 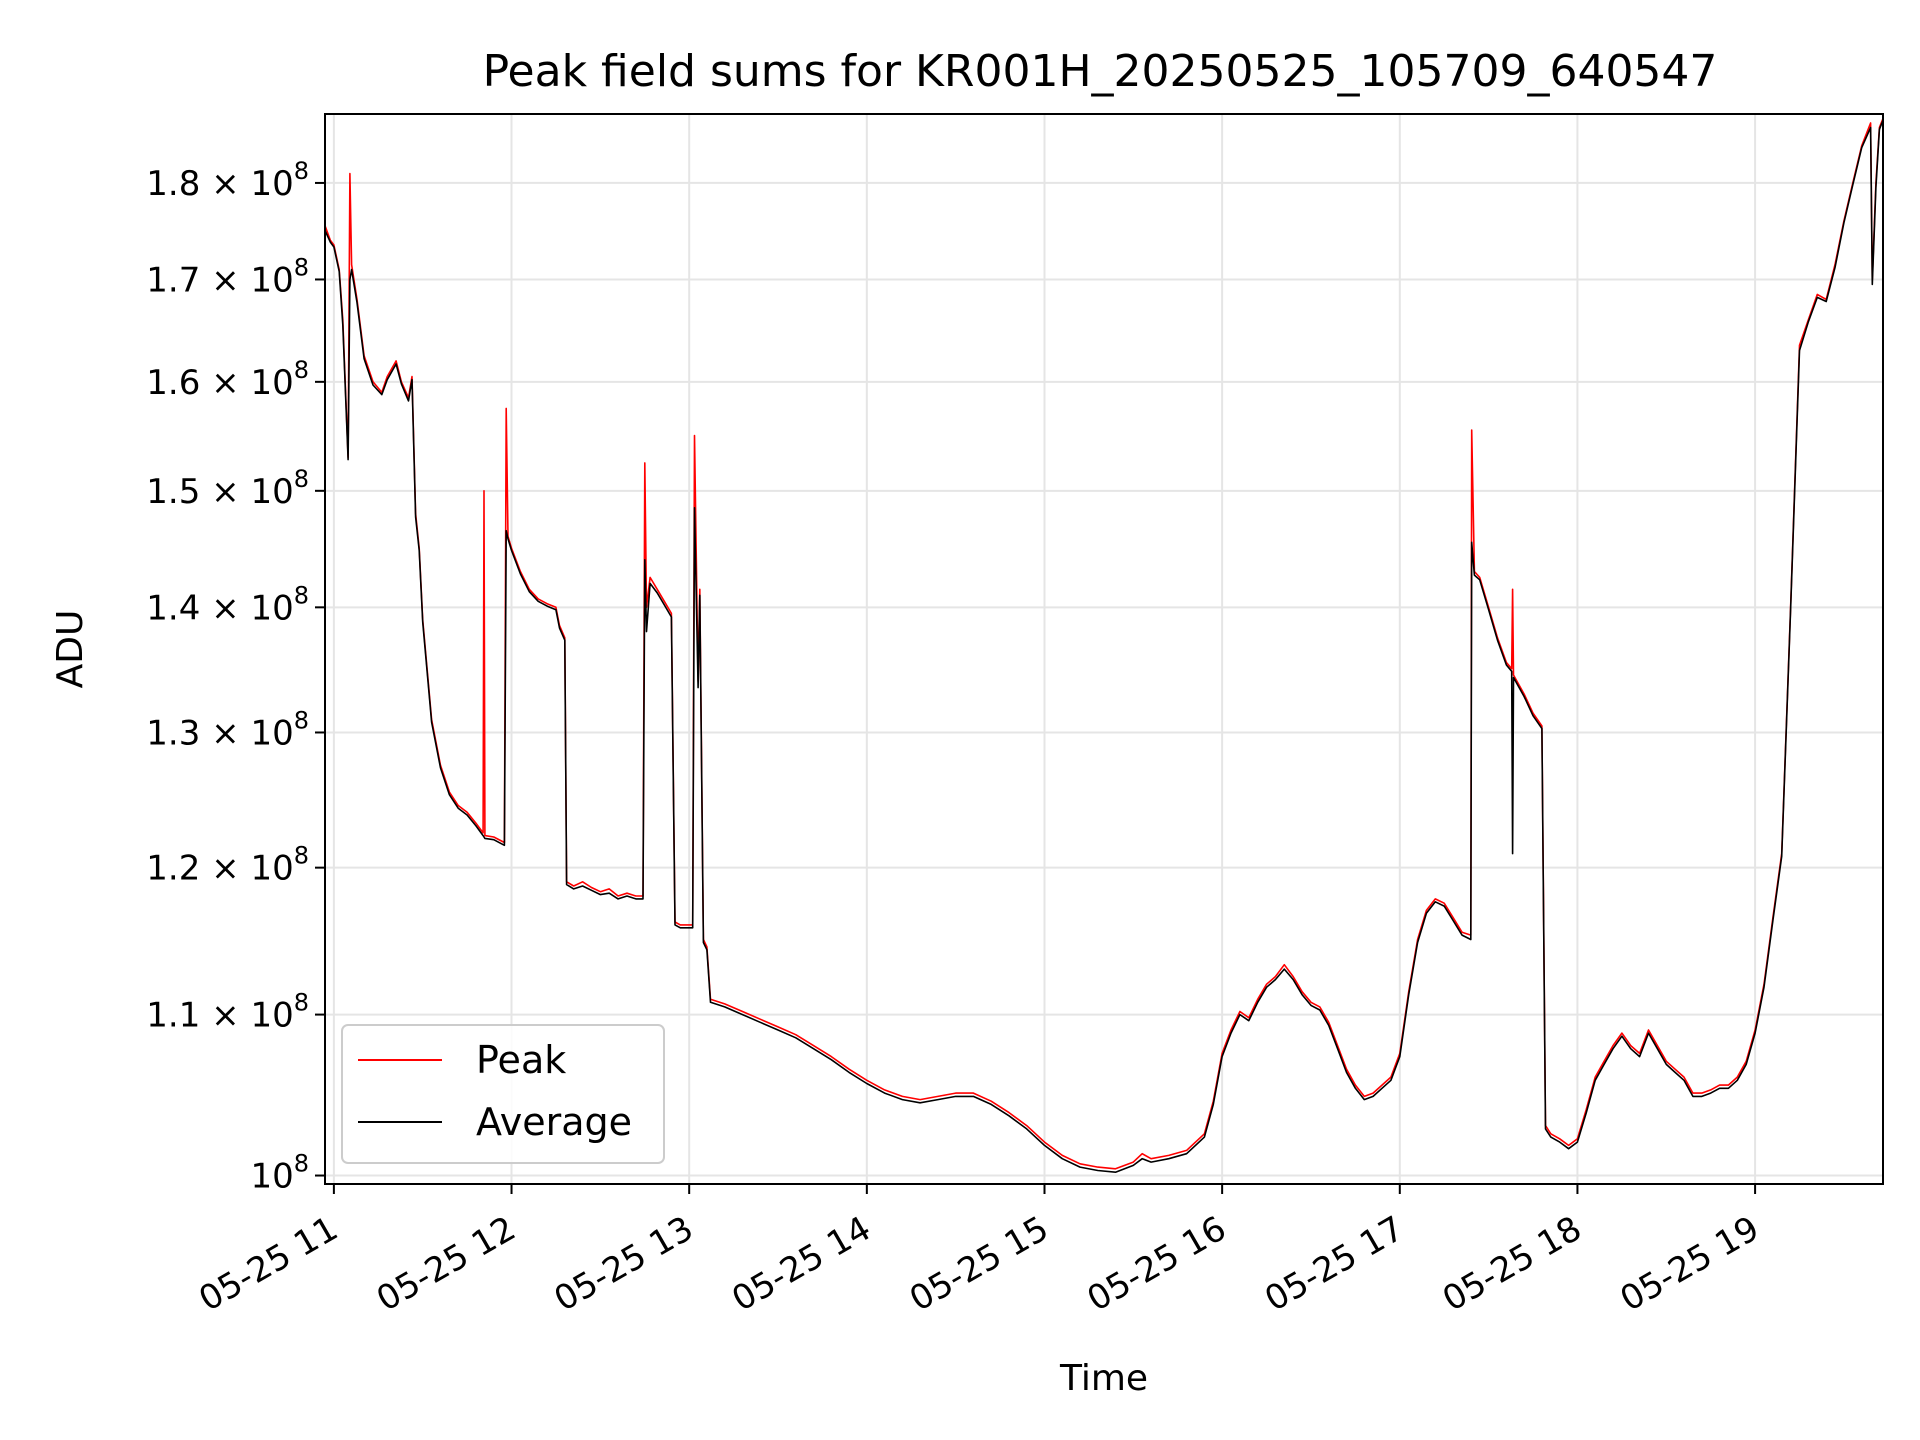 I want to click on y-tick-mantissa: 1.4 × 10, so click(x=219, y=608).